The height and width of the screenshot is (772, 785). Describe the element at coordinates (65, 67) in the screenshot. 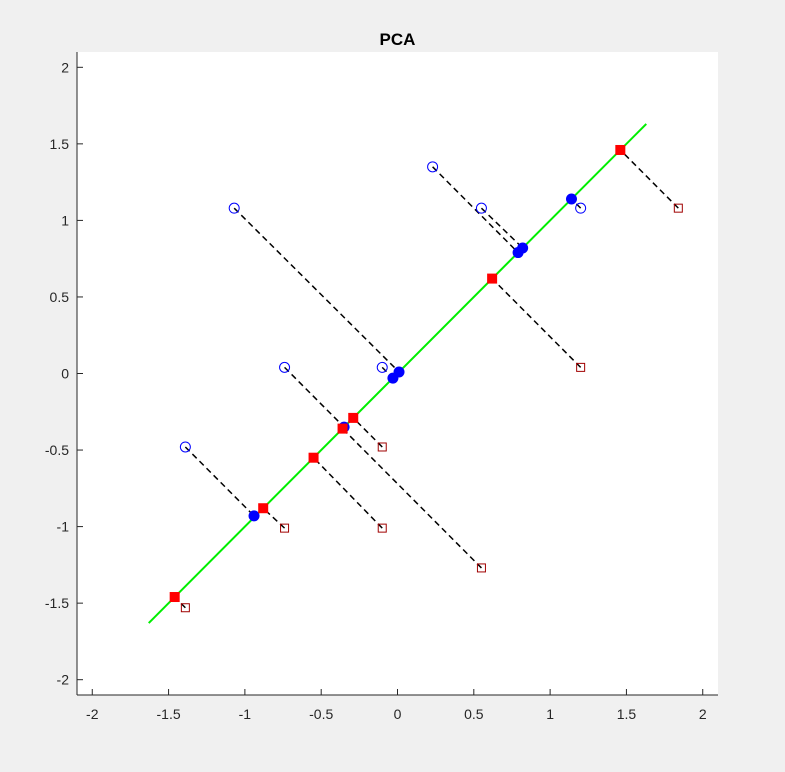

I see `y-tick-label: 2` at that location.